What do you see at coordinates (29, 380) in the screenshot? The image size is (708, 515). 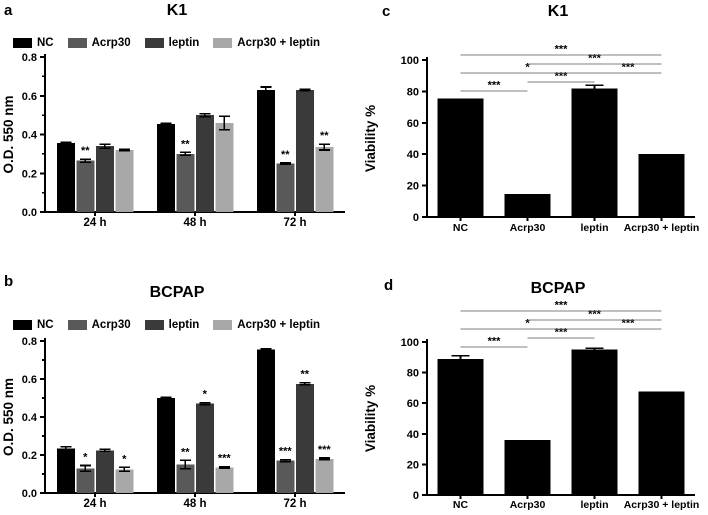 I see `y-tick-label: 0.6` at bounding box center [29, 380].